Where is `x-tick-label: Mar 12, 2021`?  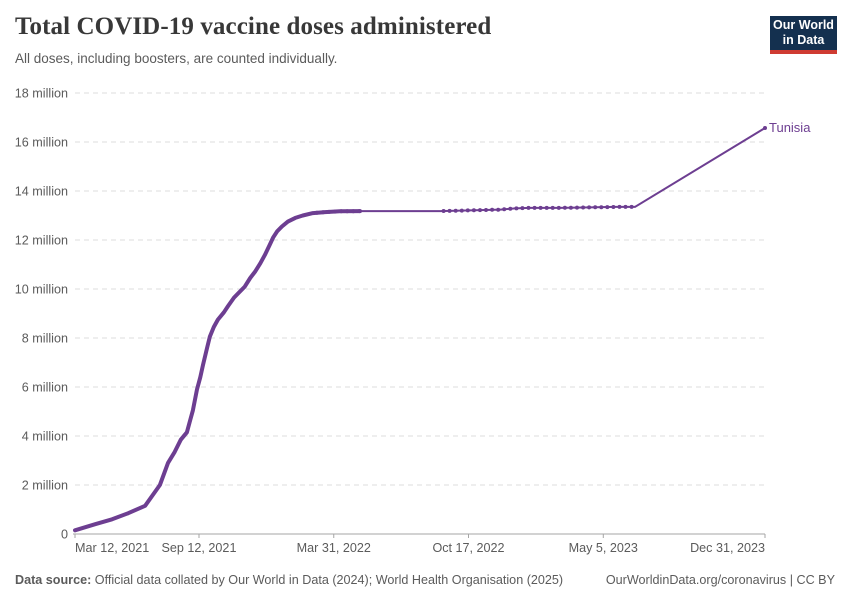 x-tick-label: Mar 12, 2021 is located at coordinates (112, 548).